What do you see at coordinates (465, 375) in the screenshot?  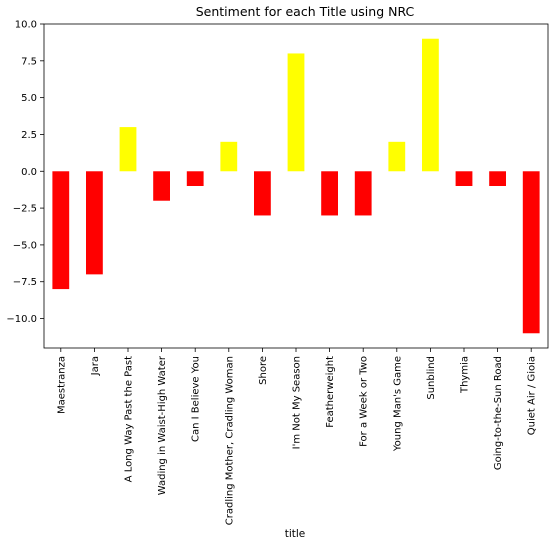 I see `x-tick-label: Thymia` at bounding box center [465, 375].